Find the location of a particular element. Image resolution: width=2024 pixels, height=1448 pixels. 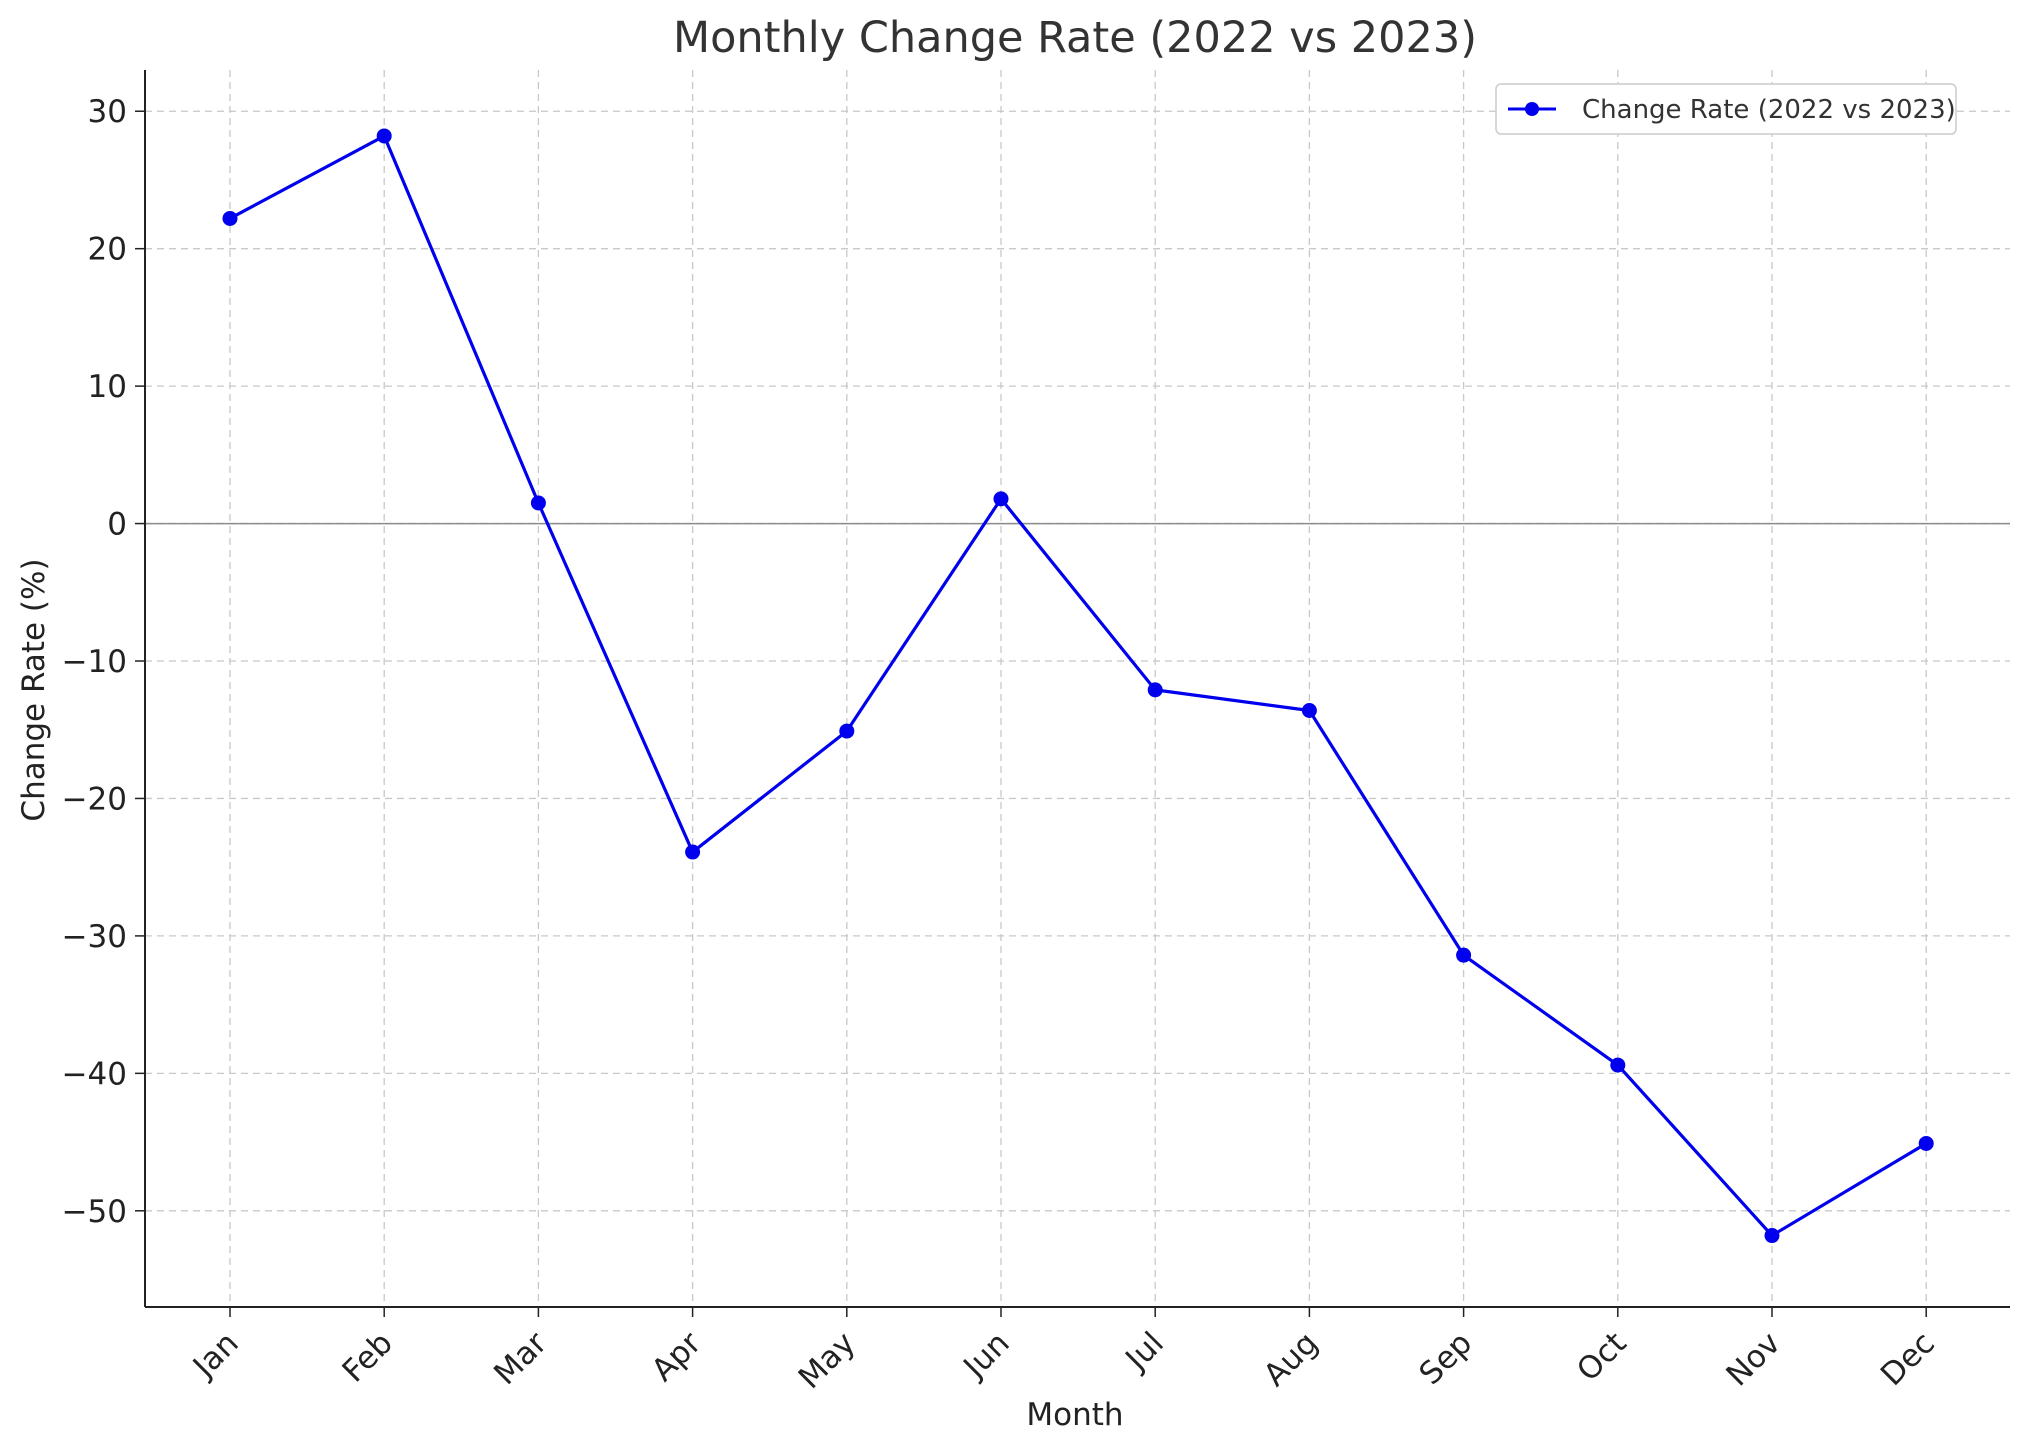

legend: Change Rate (2022 vs 2023) is located at coordinates (1726, 109).